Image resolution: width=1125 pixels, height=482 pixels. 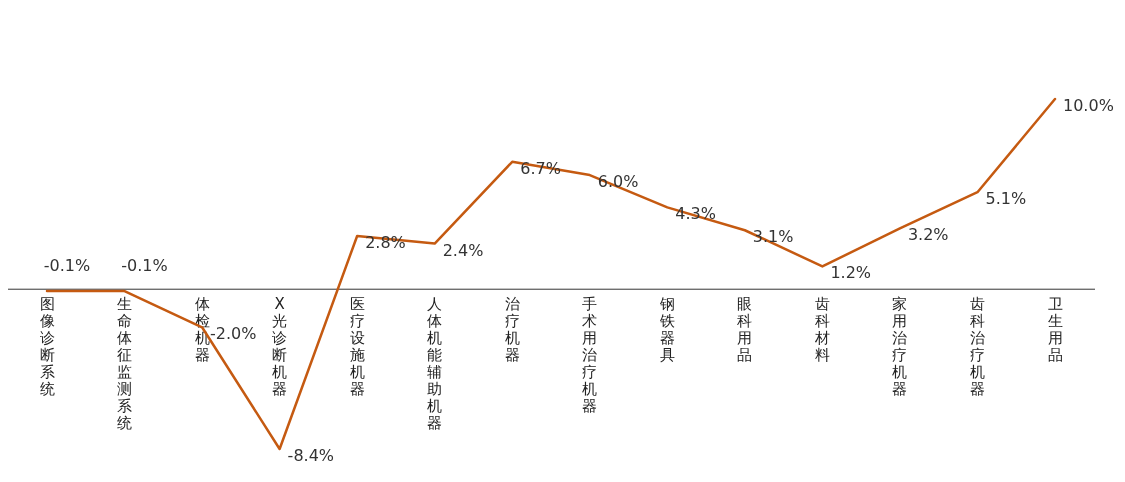 What do you see at coordinates (851, 273) in the screenshot?
I see `data-label: 1.2%` at bounding box center [851, 273].